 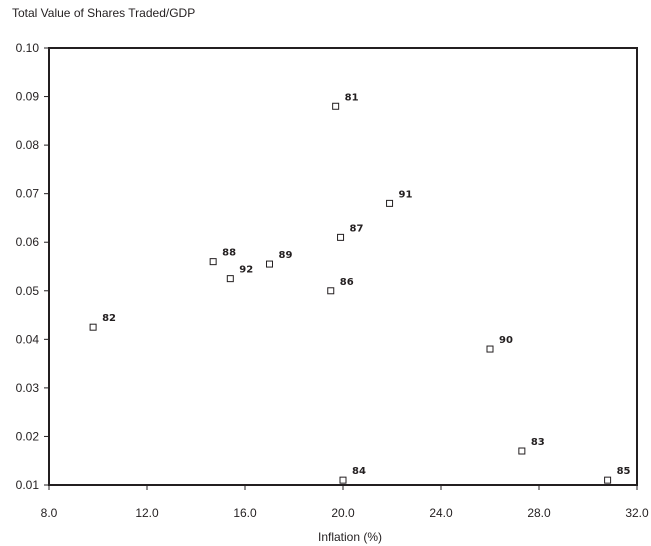 I want to click on x-tick-label: 24.0, so click(x=441, y=513).